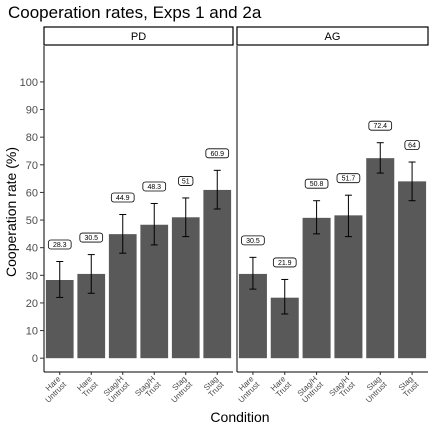 This screenshot has height=430, width=432. I want to click on data-label: 50.8, so click(317, 184).